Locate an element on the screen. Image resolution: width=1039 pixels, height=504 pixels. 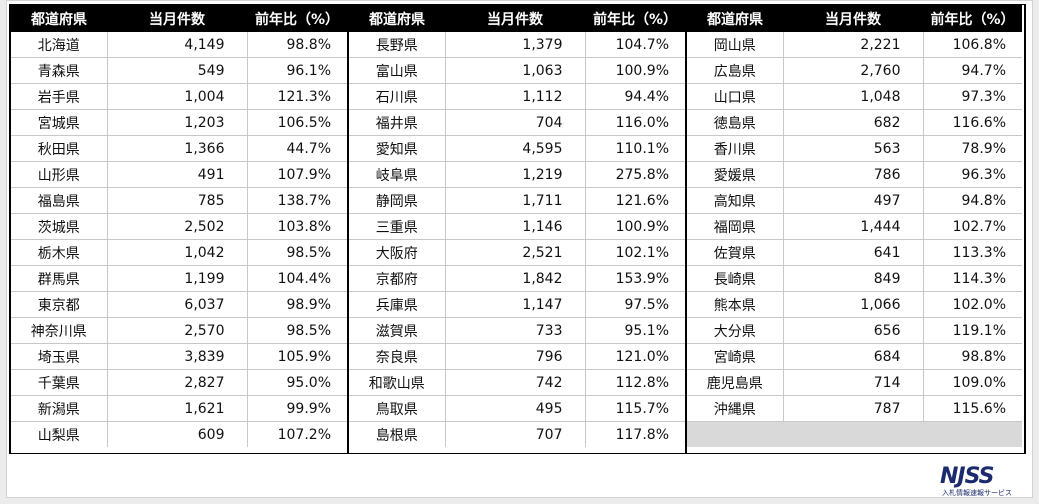
ratio-cell: 103.8% is located at coordinates (297, 226).